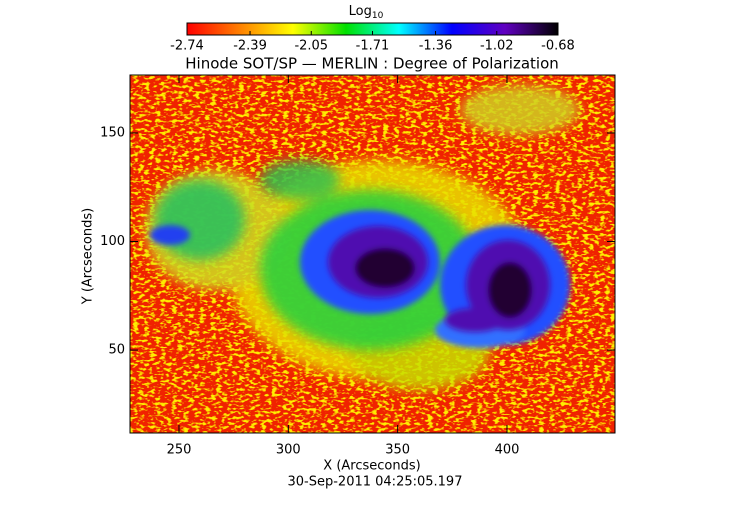 Image resolution: width=745 pixels, height=512 pixels. I want to click on colorbar-tick-label: -2.74, so click(187, 46).